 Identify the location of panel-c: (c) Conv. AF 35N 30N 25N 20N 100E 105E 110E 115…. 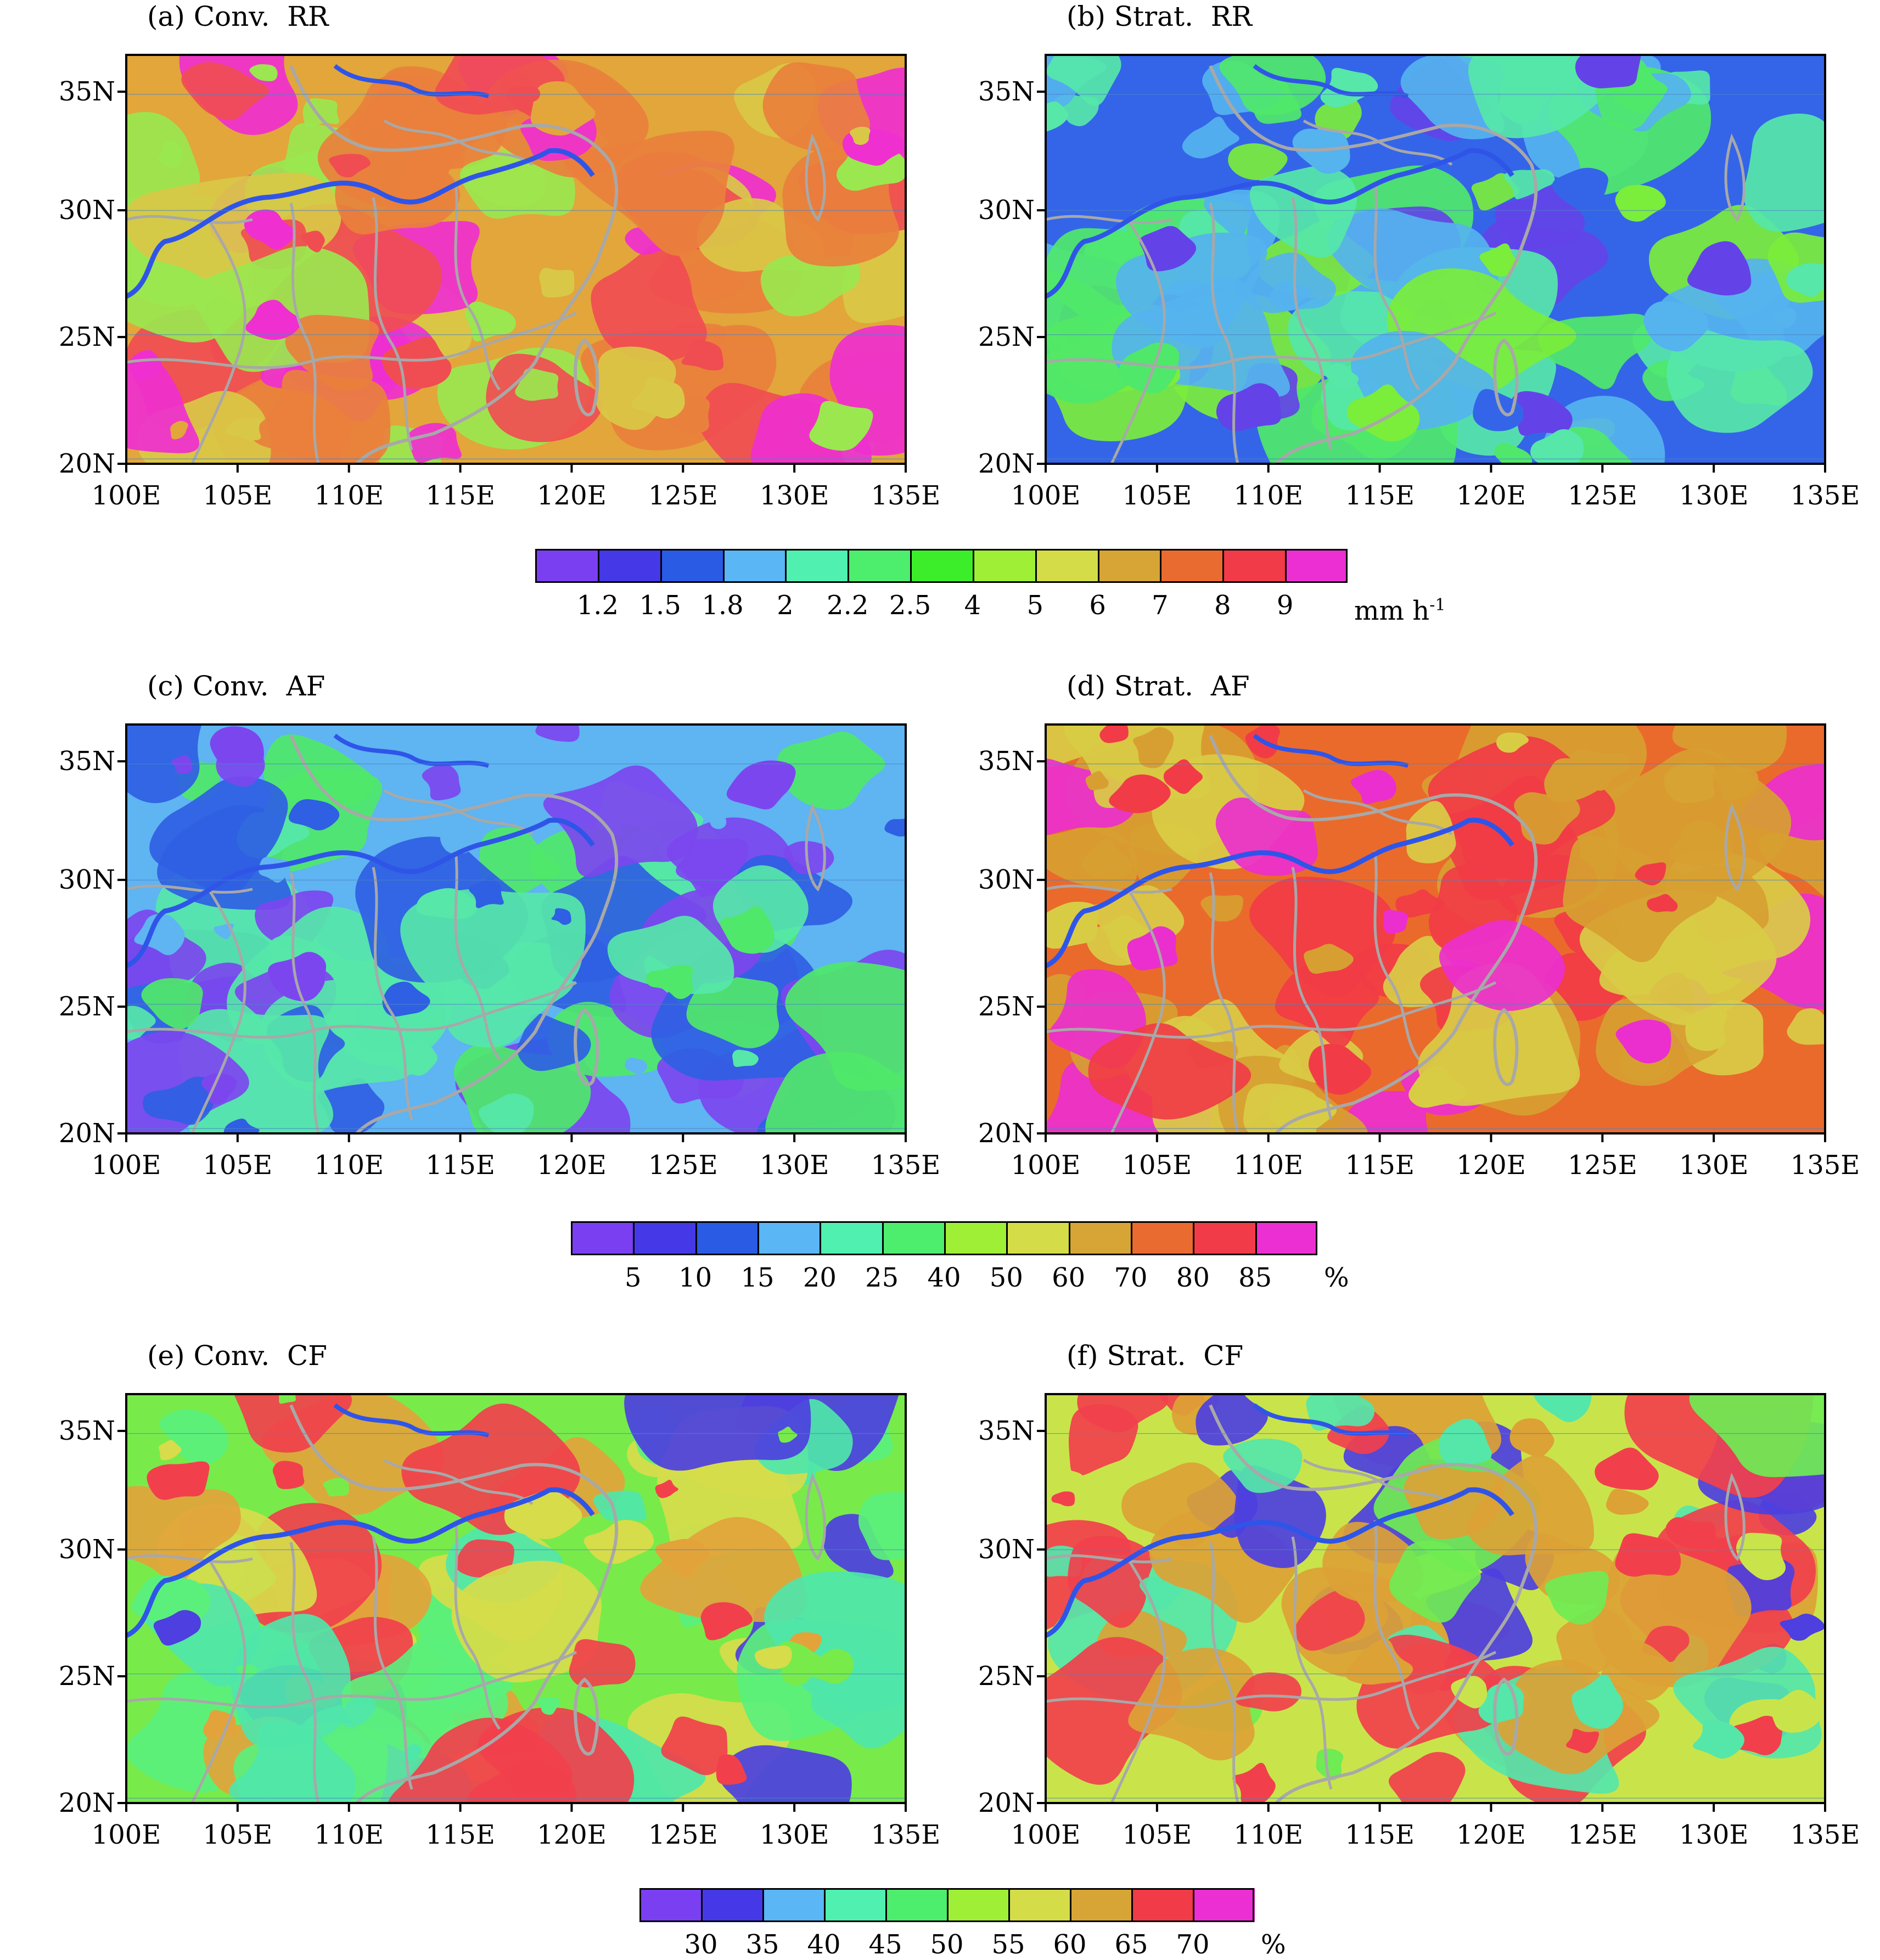
(511, 947).